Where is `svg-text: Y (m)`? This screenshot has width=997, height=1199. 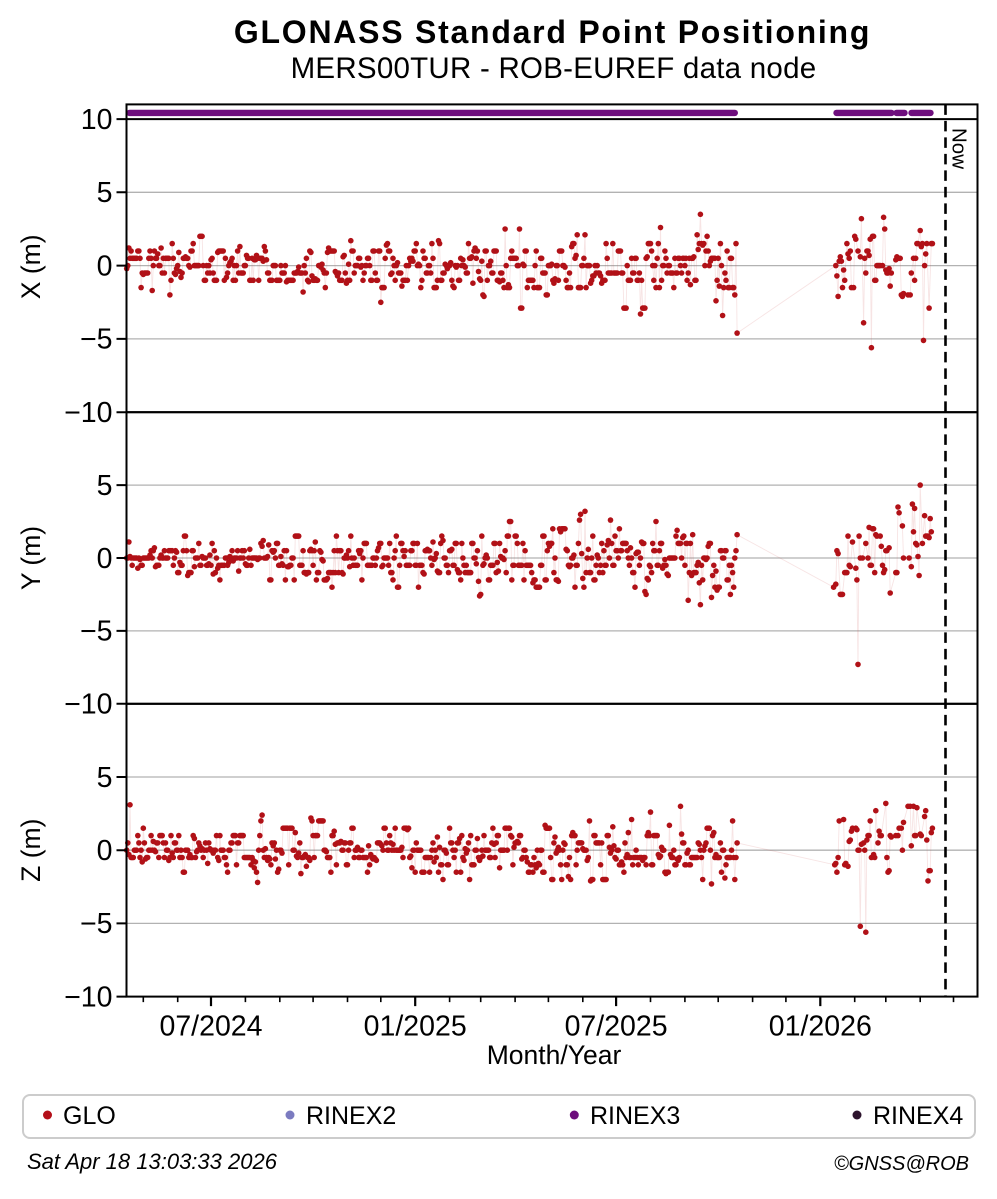
svg-text: Y (m) is located at coordinates (31, 558).